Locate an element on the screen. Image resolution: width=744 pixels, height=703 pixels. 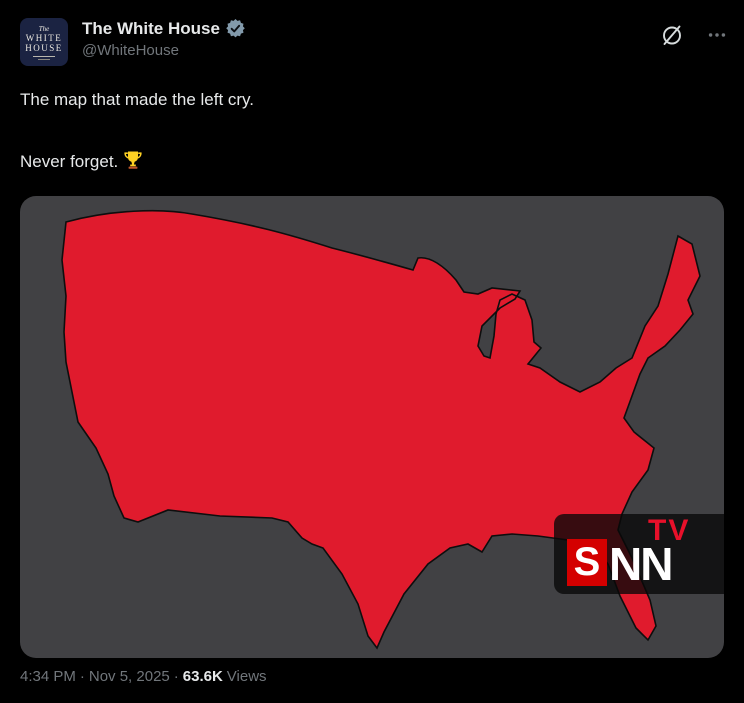
grok-icon is located at coordinates (672, 35).